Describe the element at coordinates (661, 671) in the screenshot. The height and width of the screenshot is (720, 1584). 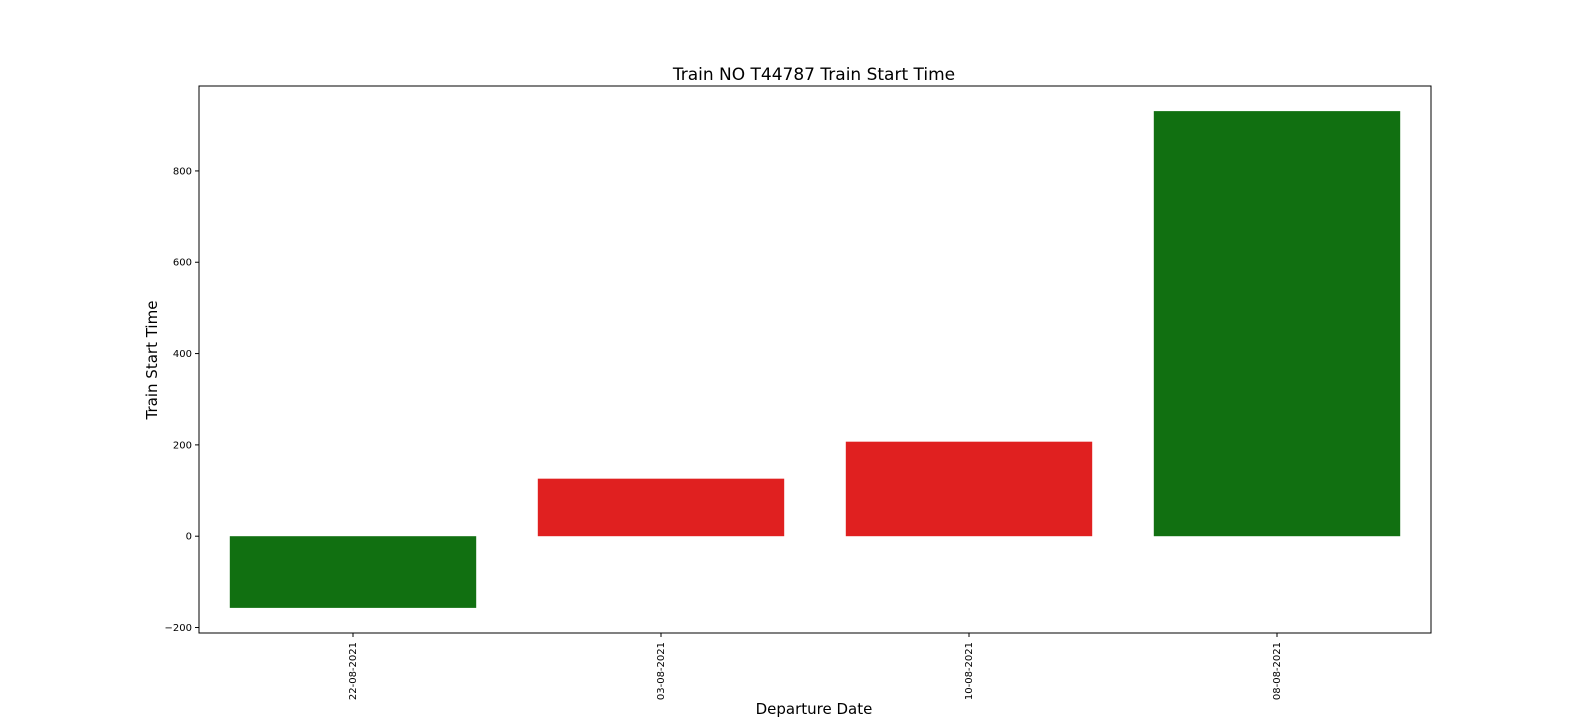
I see `x-tick-label: 03-08-2021` at that location.